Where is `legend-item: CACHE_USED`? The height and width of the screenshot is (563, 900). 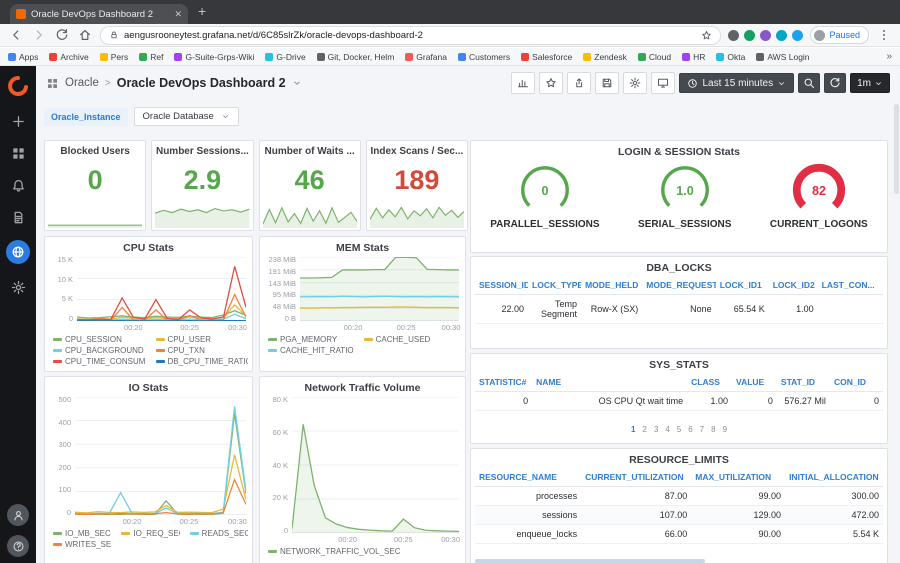 legend-item: CACHE_USED is located at coordinates (396, 339).